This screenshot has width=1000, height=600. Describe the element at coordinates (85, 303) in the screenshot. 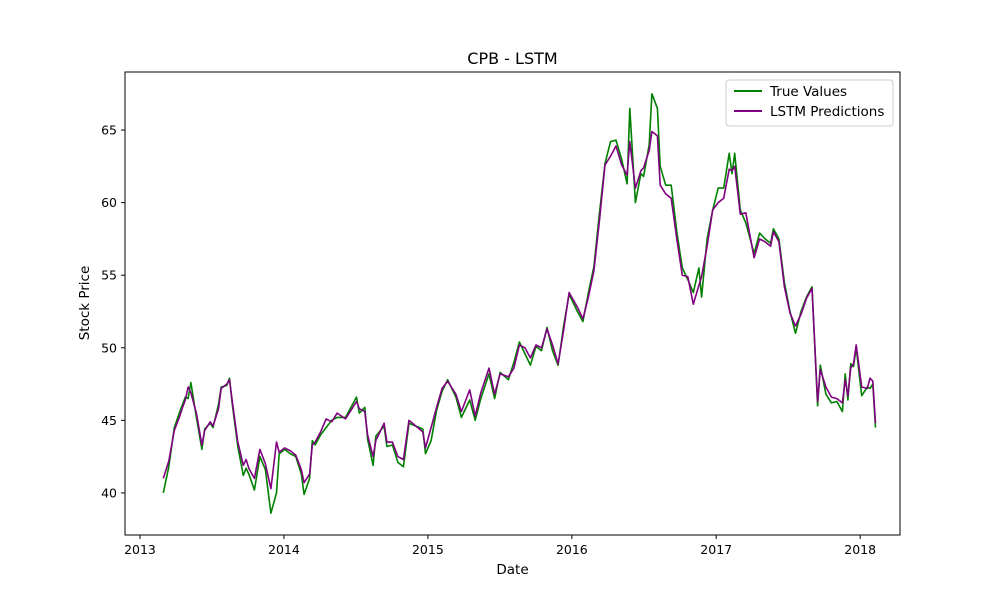

I see `y-axis-label: Stock Price` at that location.